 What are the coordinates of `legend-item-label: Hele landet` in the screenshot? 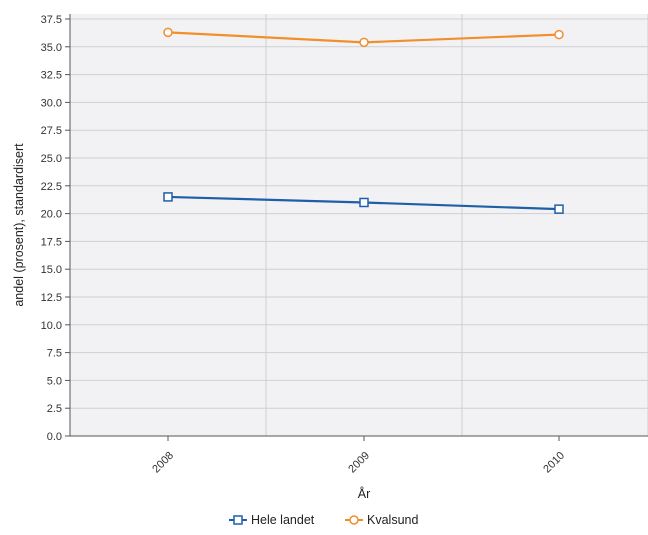 It's located at (283, 520).